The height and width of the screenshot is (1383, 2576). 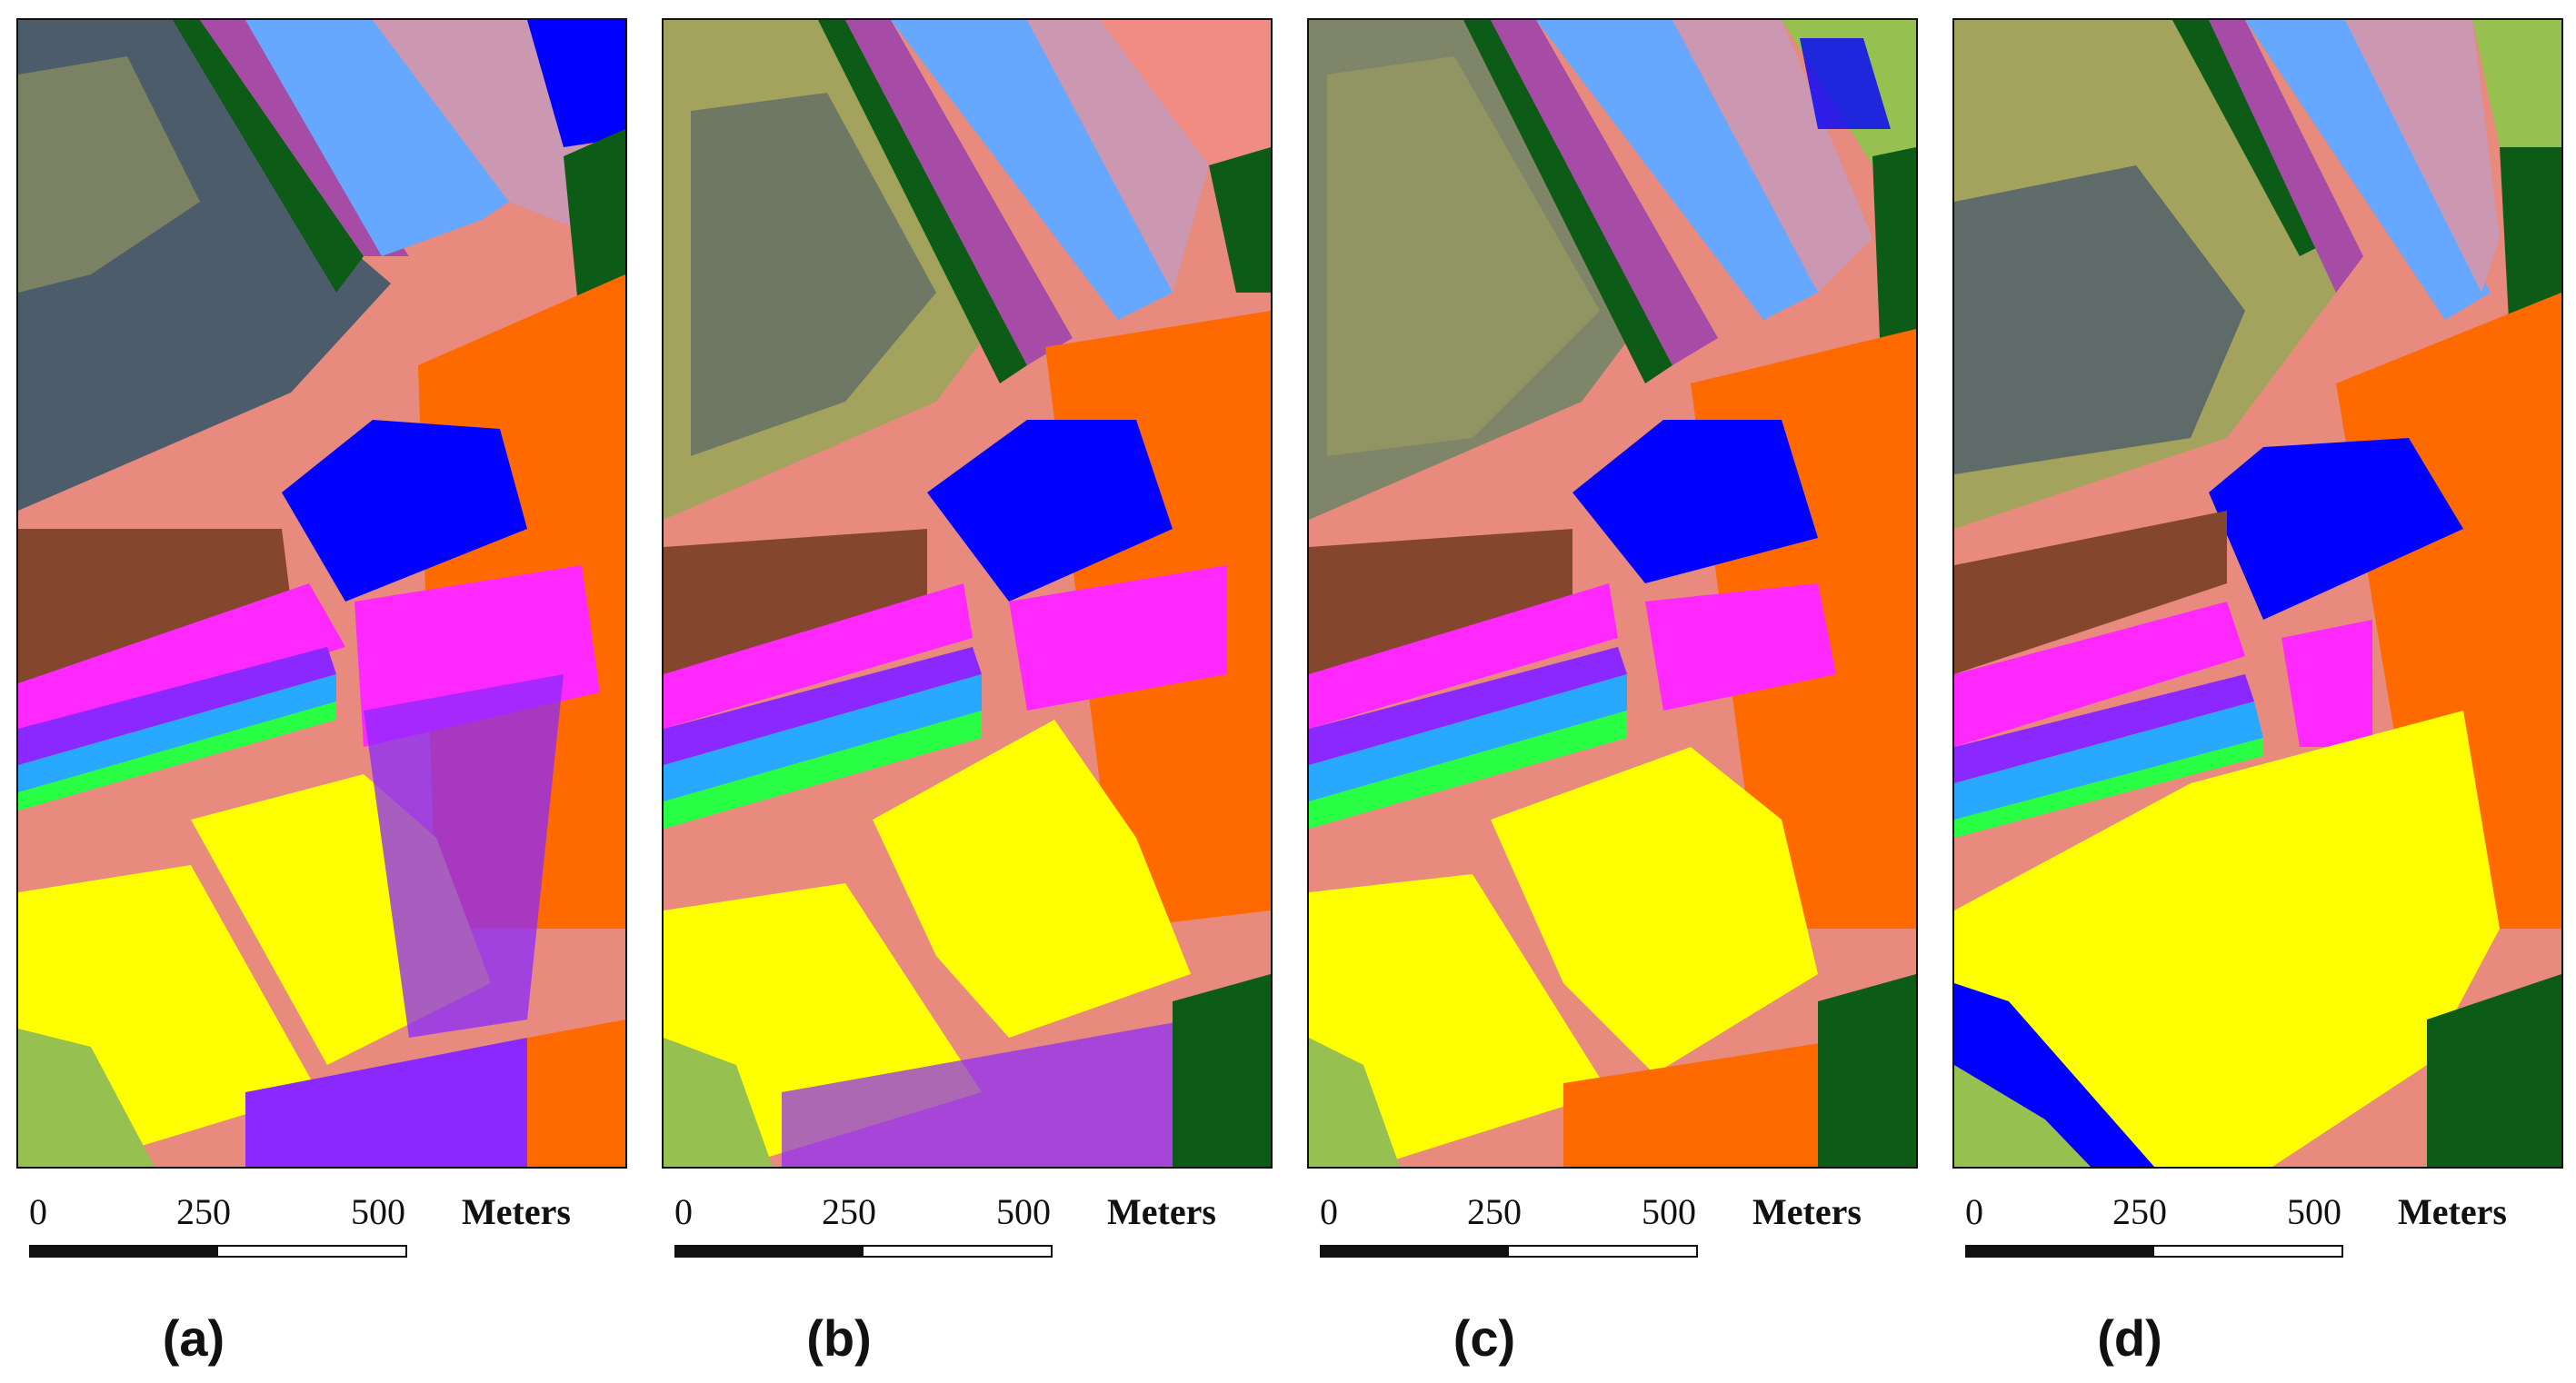 What do you see at coordinates (1484, 1338) in the screenshot?
I see `panel-caption-c: (c)` at bounding box center [1484, 1338].